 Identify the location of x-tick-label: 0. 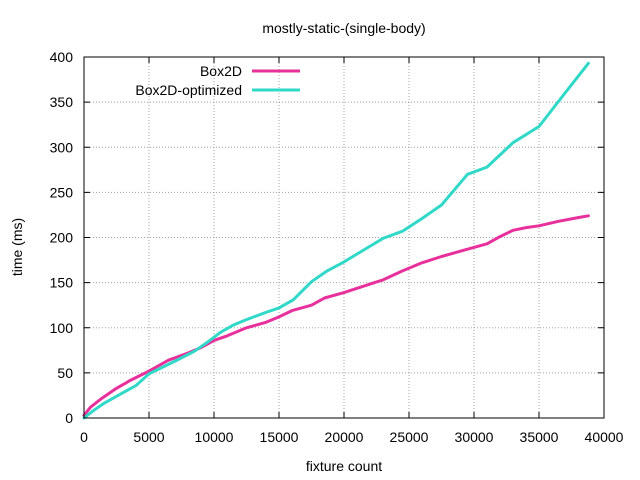
(84, 437).